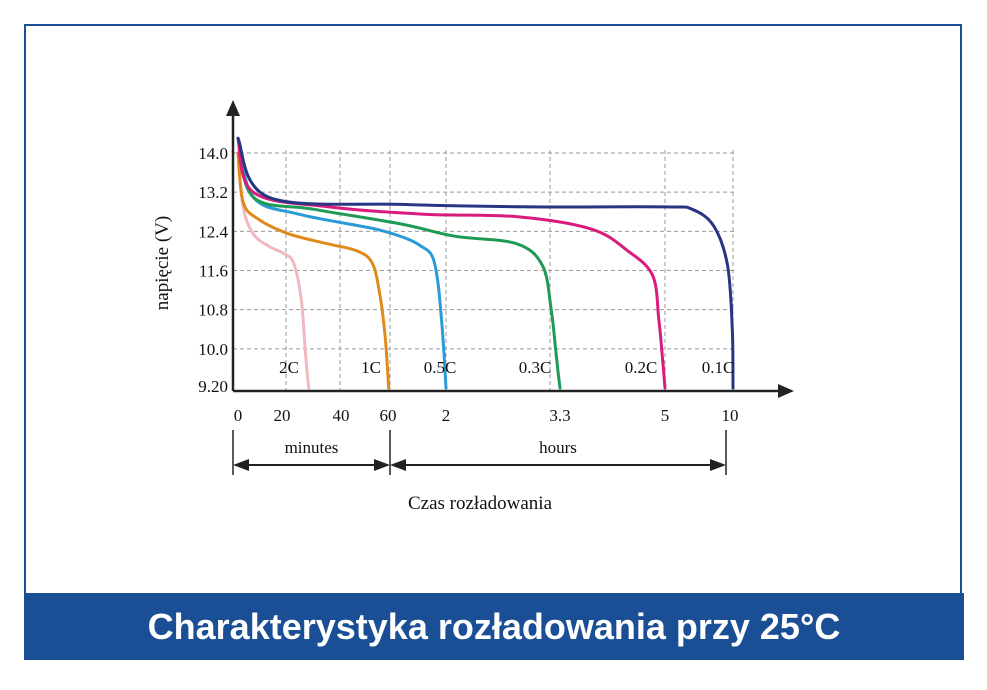  Describe the element at coordinates (388, 415) in the screenshot. I see `x-tick-label: 60` at that location.